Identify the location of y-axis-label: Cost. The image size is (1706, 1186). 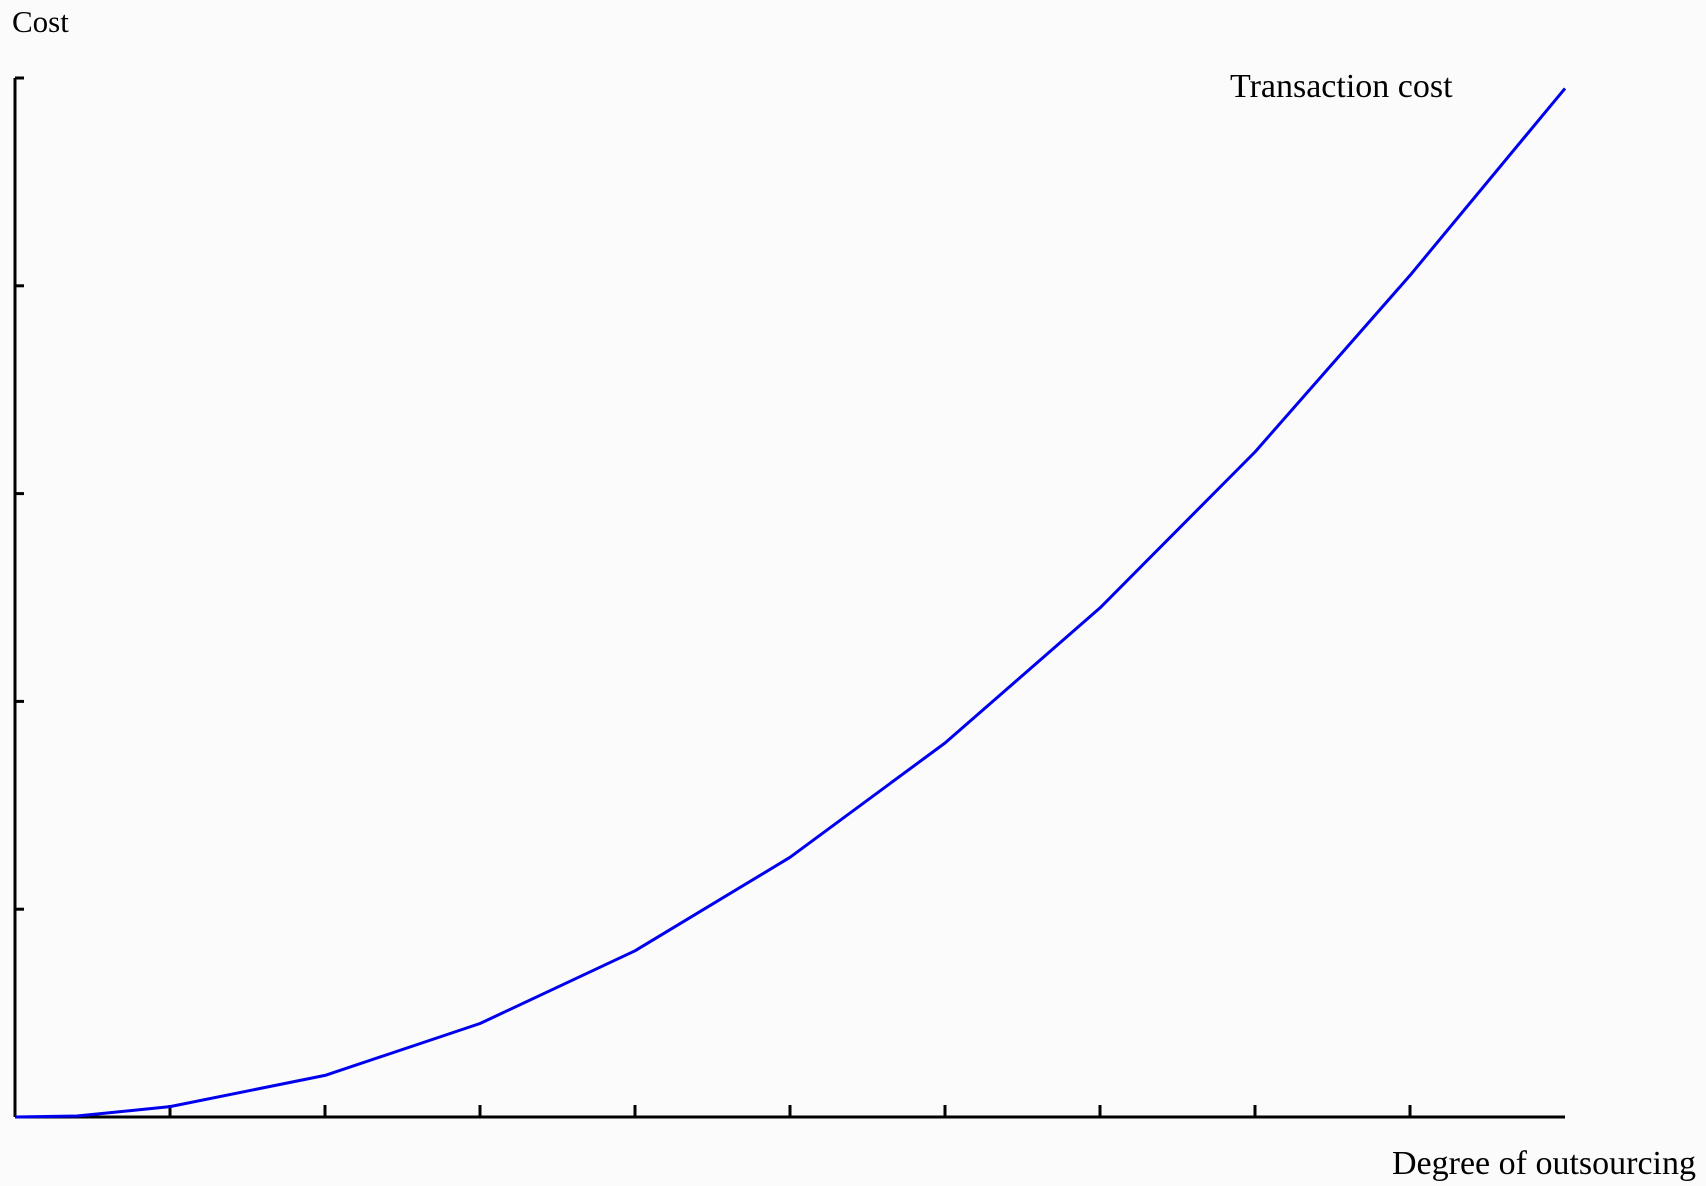
(40, 21).